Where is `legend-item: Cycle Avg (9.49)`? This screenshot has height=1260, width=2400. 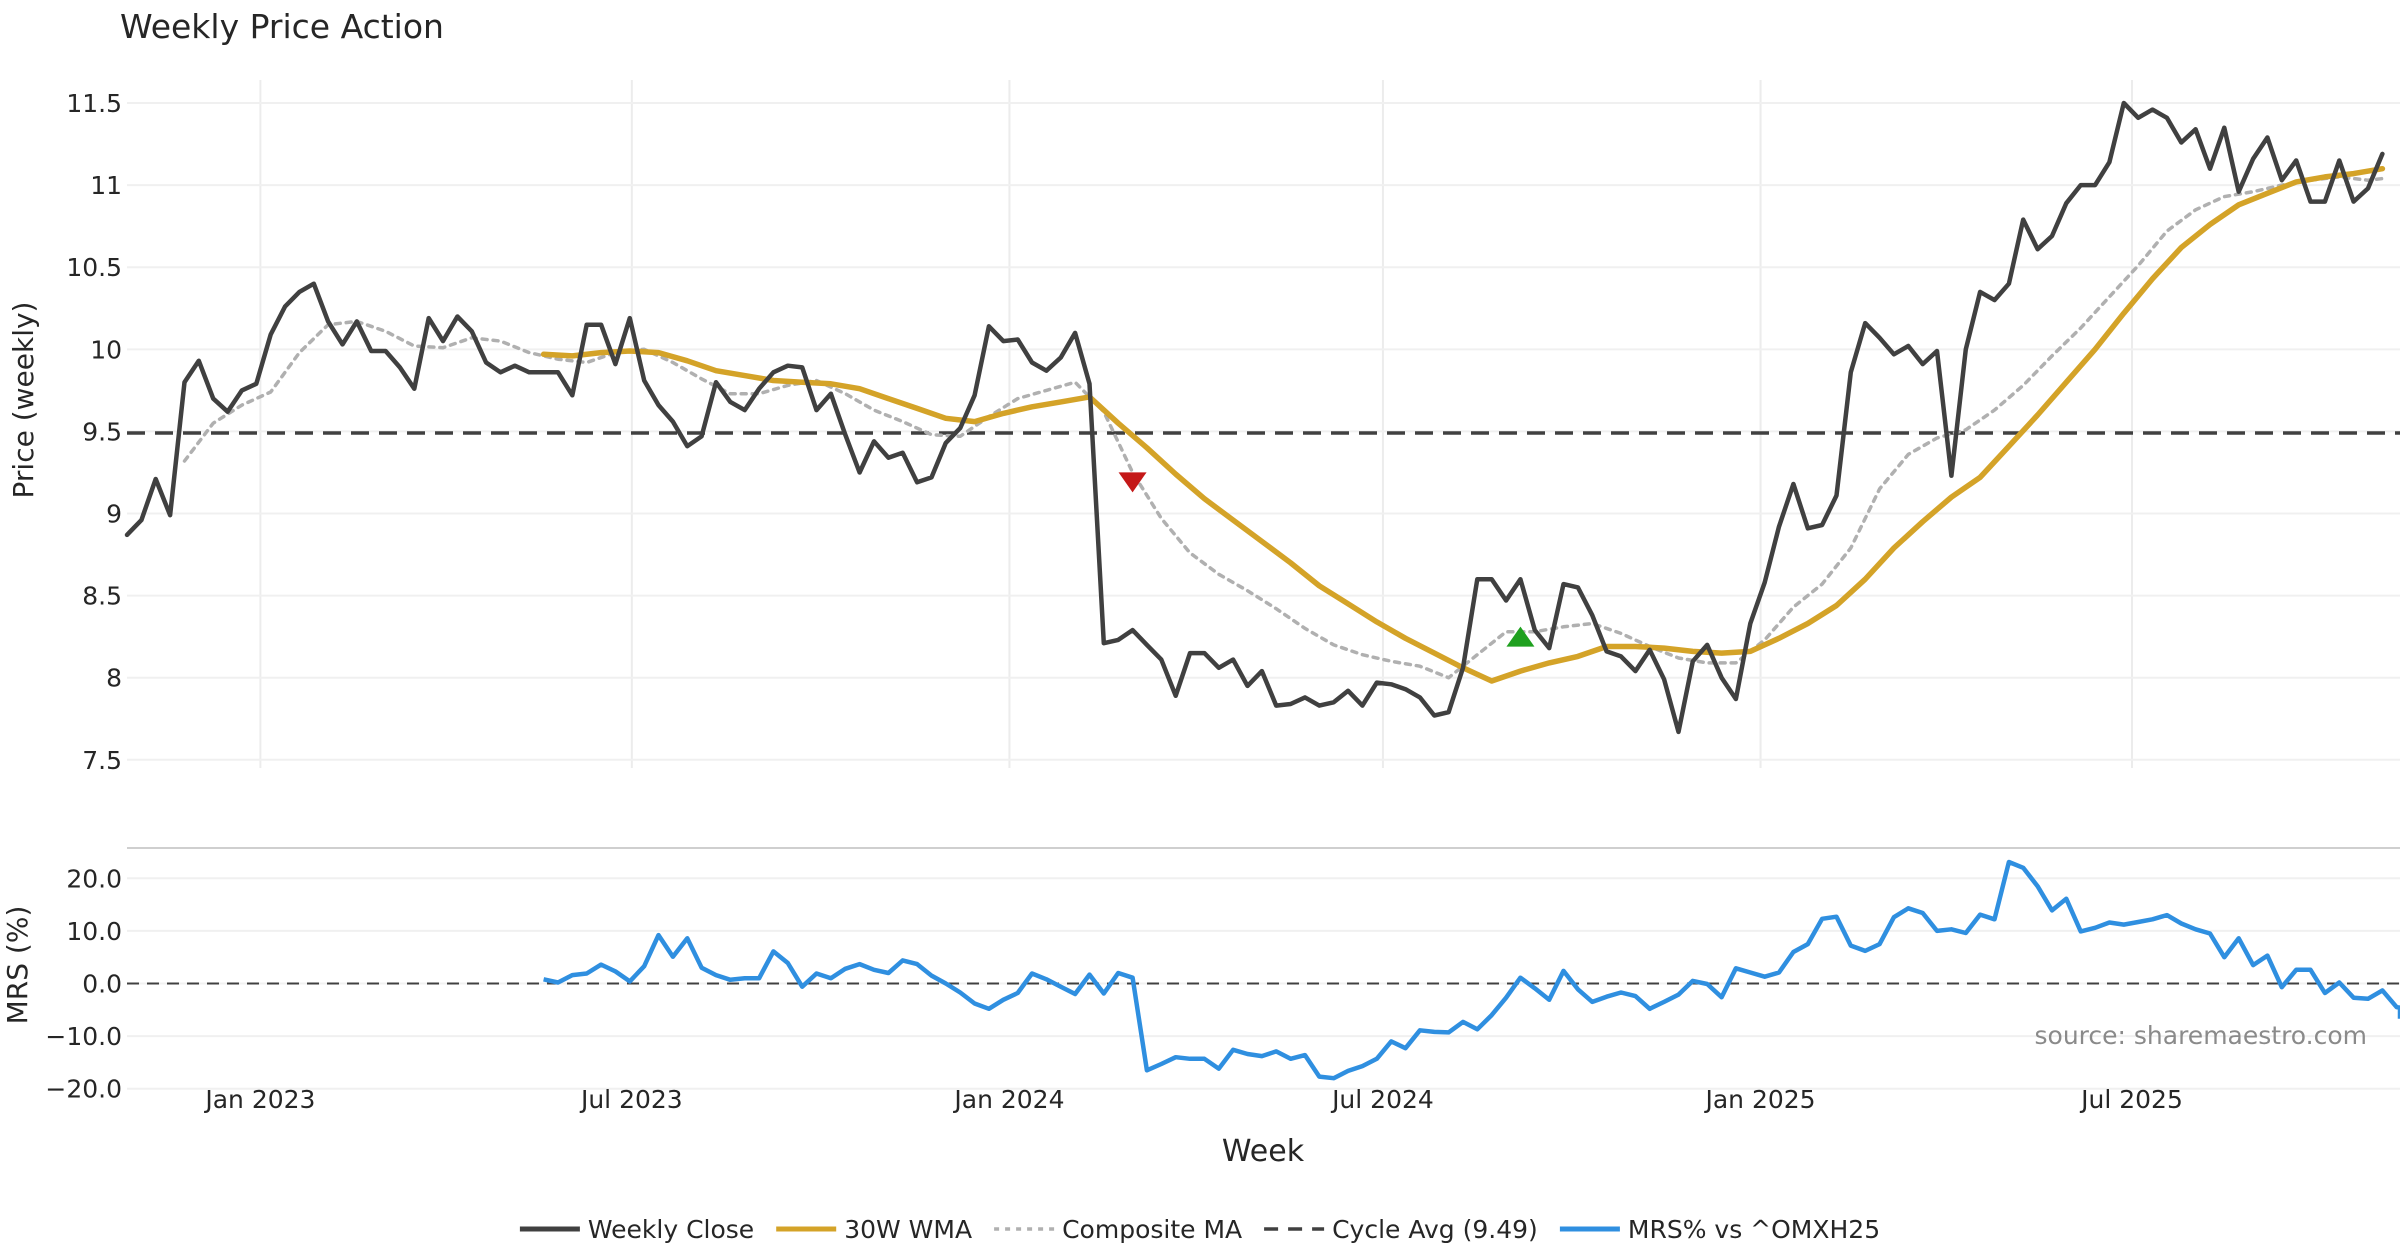 legend-item: Cycle Avg (9.49) is located at coordinates (1401, 1229).